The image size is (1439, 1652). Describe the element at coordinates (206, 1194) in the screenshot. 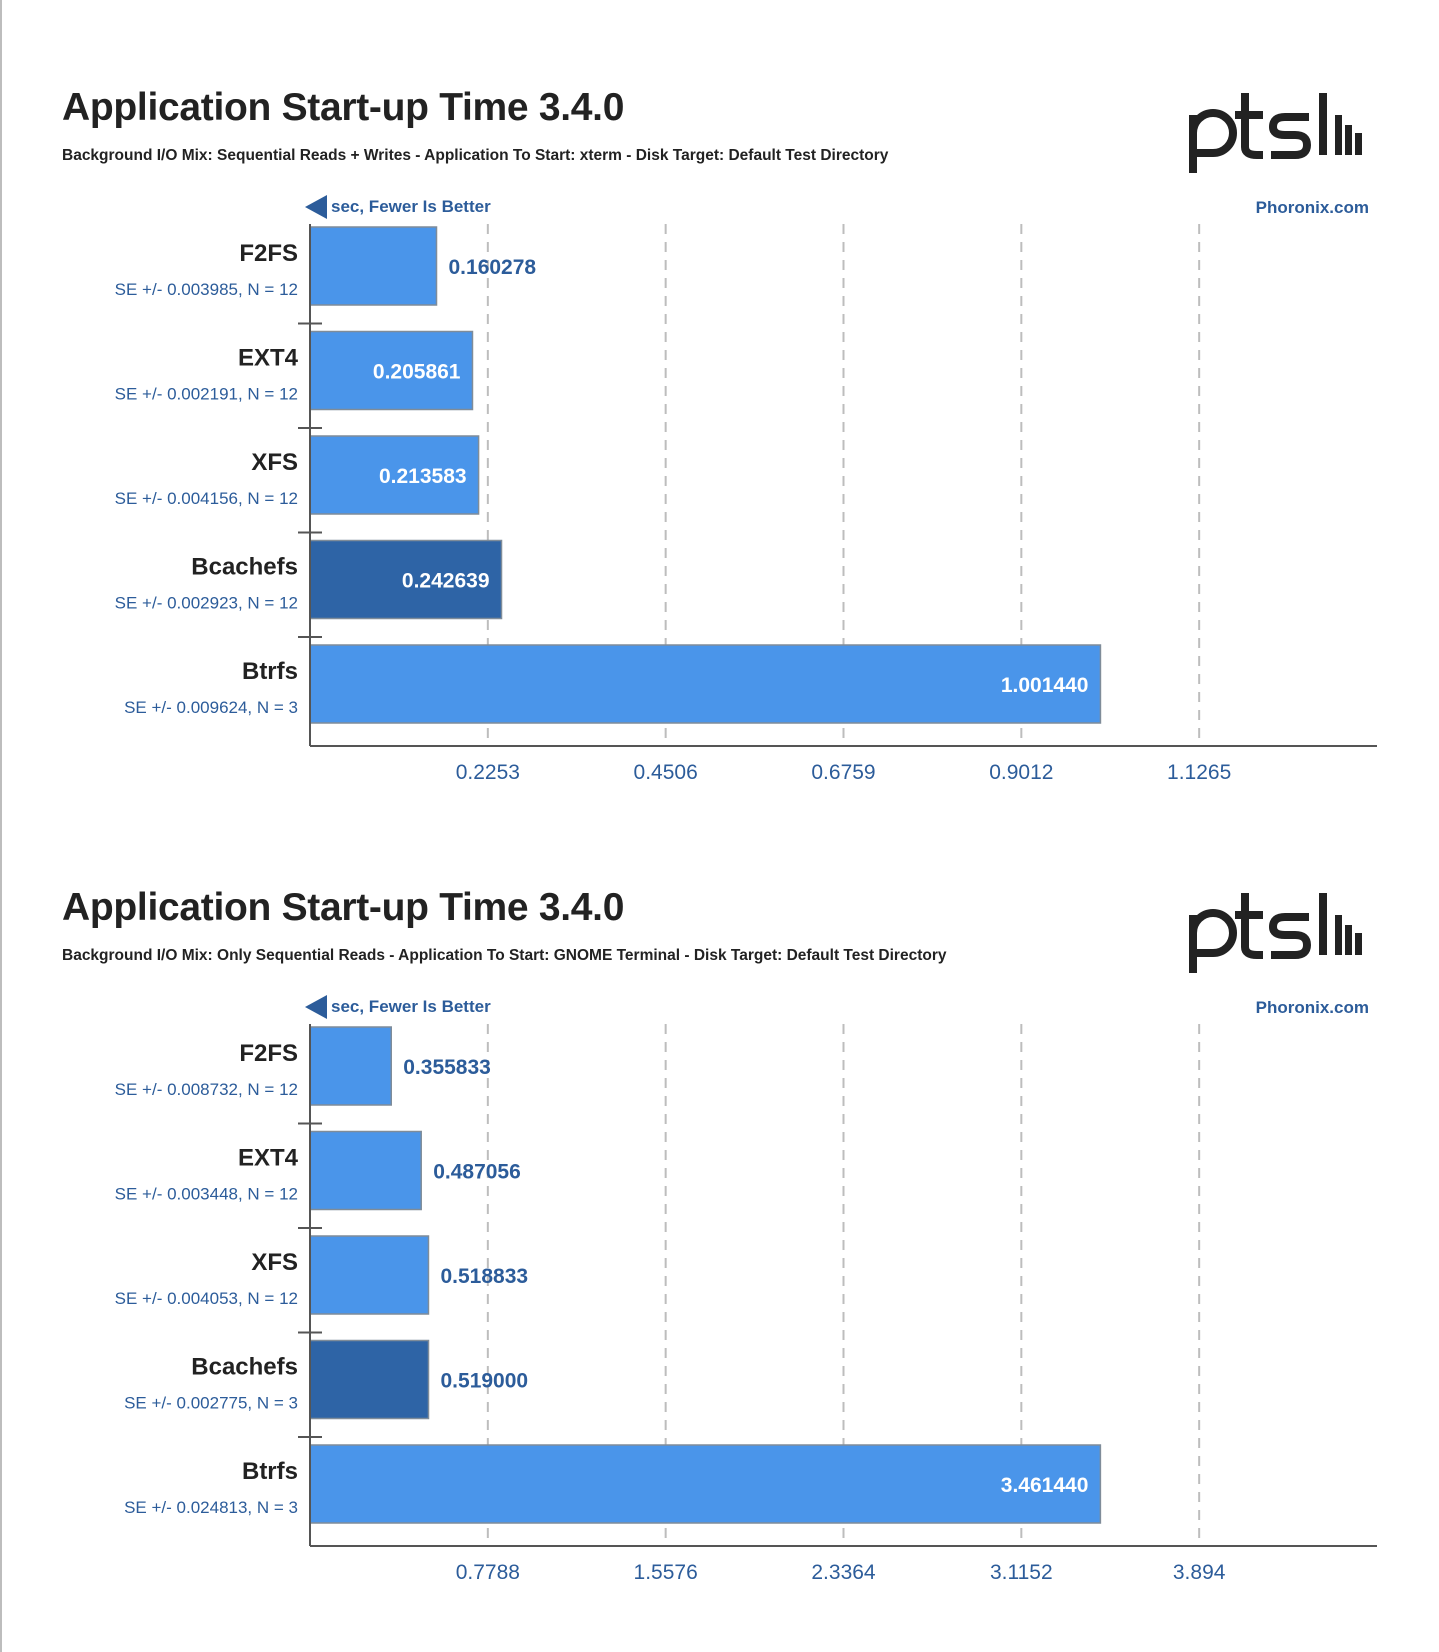

I see `se-label: SE +/- 0.003448, N = 12` at that location.